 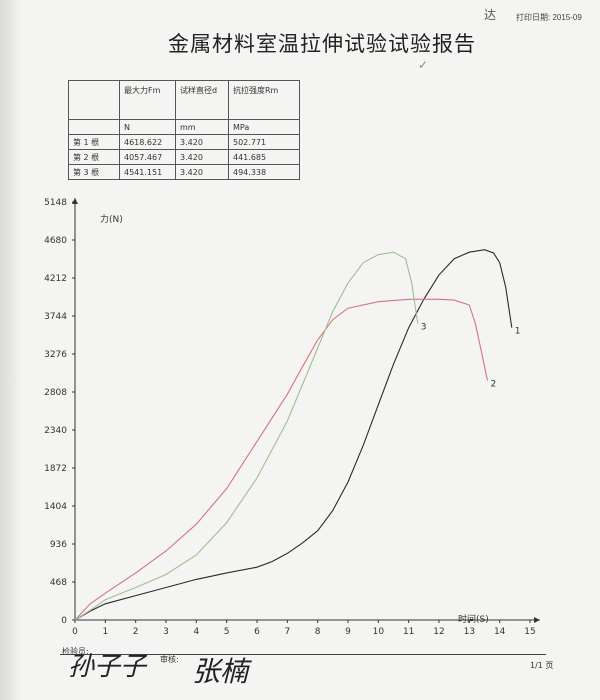 I want to click on x-tick-label: 6, so click(x=257, y=632).